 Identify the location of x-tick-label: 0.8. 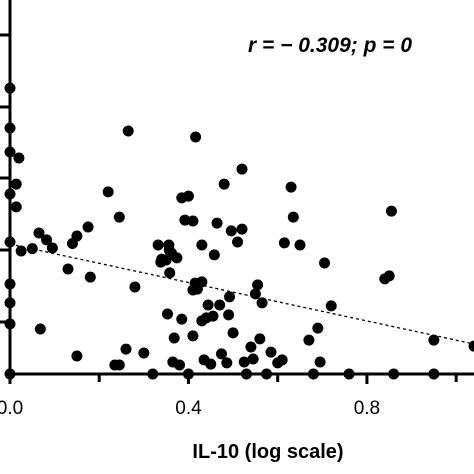
(367, 408).